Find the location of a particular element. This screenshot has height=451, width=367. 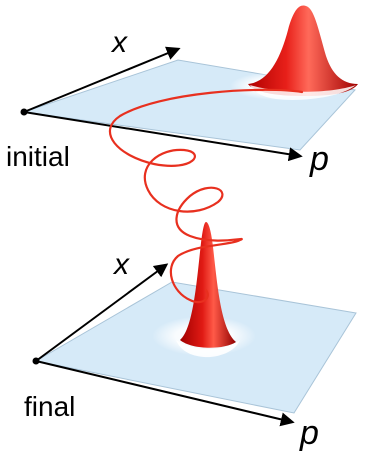

initial-wavepacket-peak is located at coordinates (303, 50).